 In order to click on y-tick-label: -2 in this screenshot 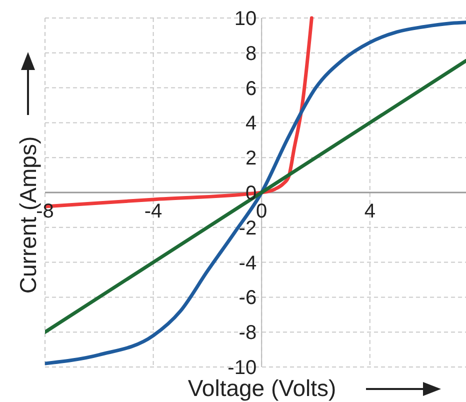, I will do `click(247, 228)`.